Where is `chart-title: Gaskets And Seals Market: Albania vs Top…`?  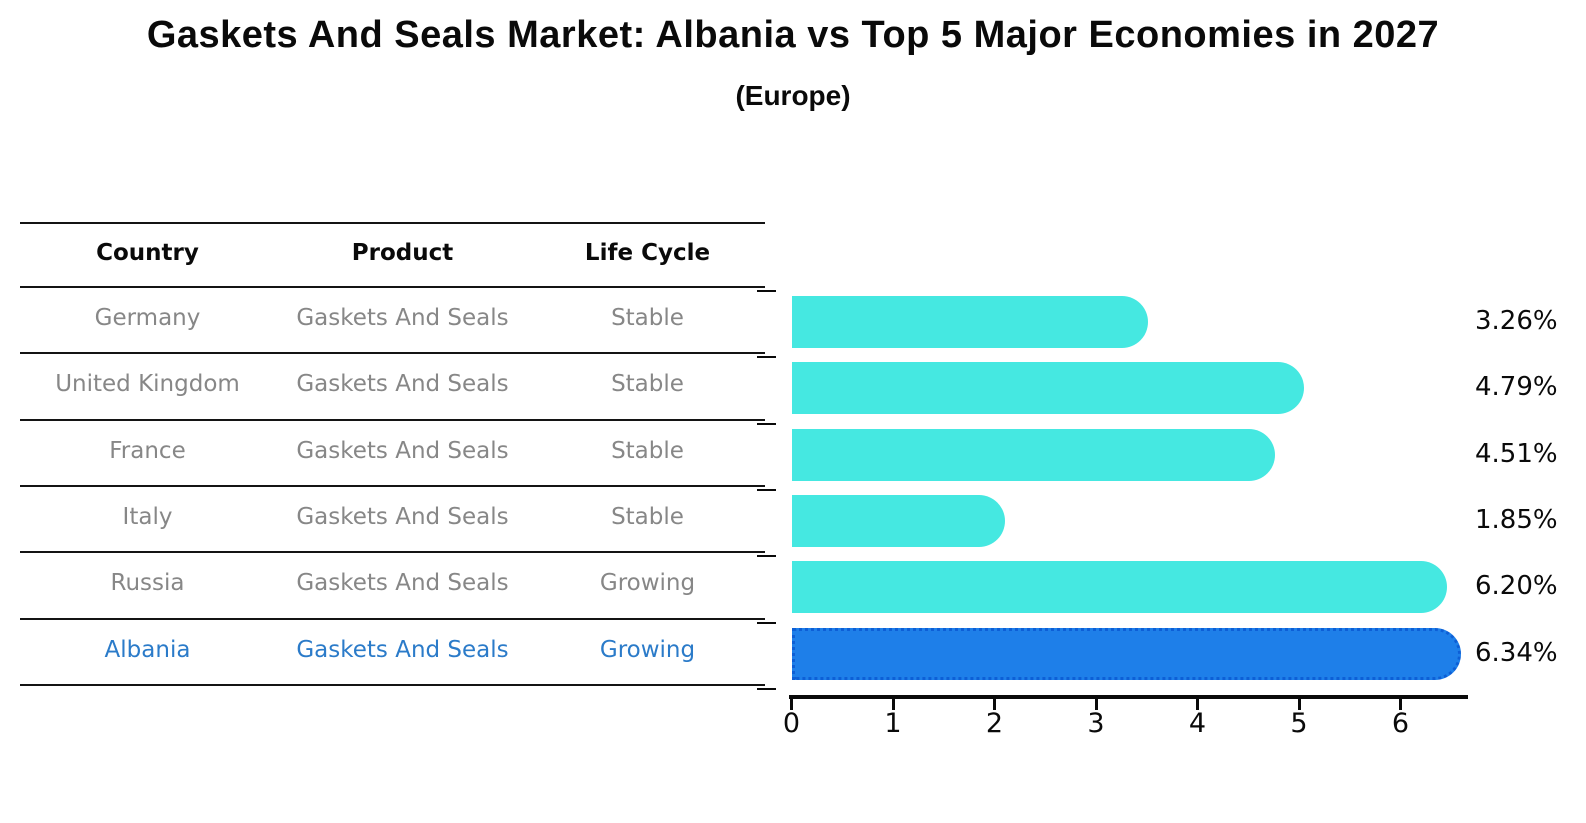 chart-title: Gaskets And Seals Market: Albania vs Top… is located at coordinates (793, 35).